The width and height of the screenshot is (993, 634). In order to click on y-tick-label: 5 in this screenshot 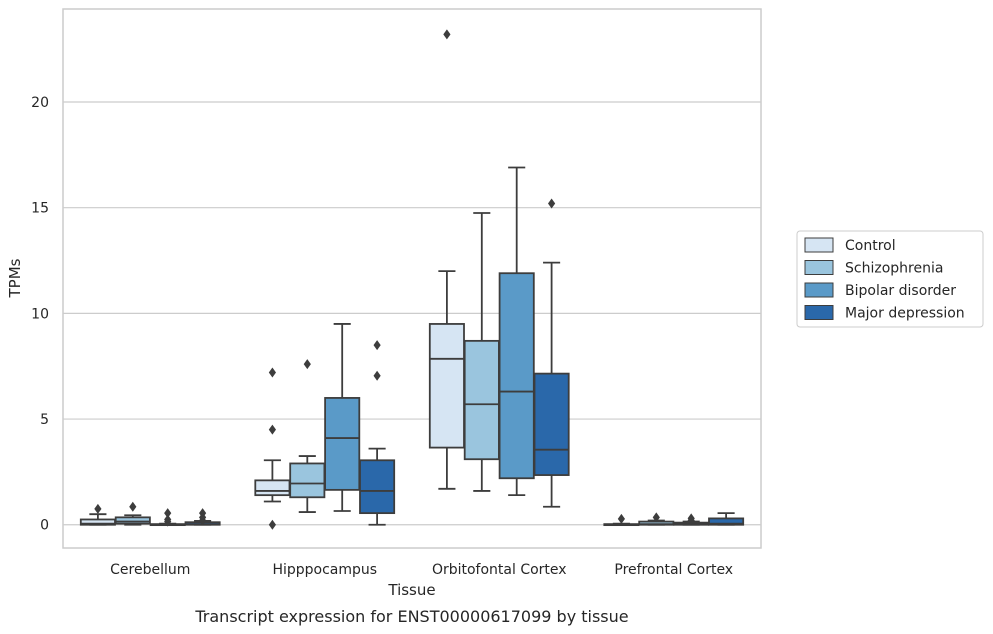, I will do `click(44, 420)`.